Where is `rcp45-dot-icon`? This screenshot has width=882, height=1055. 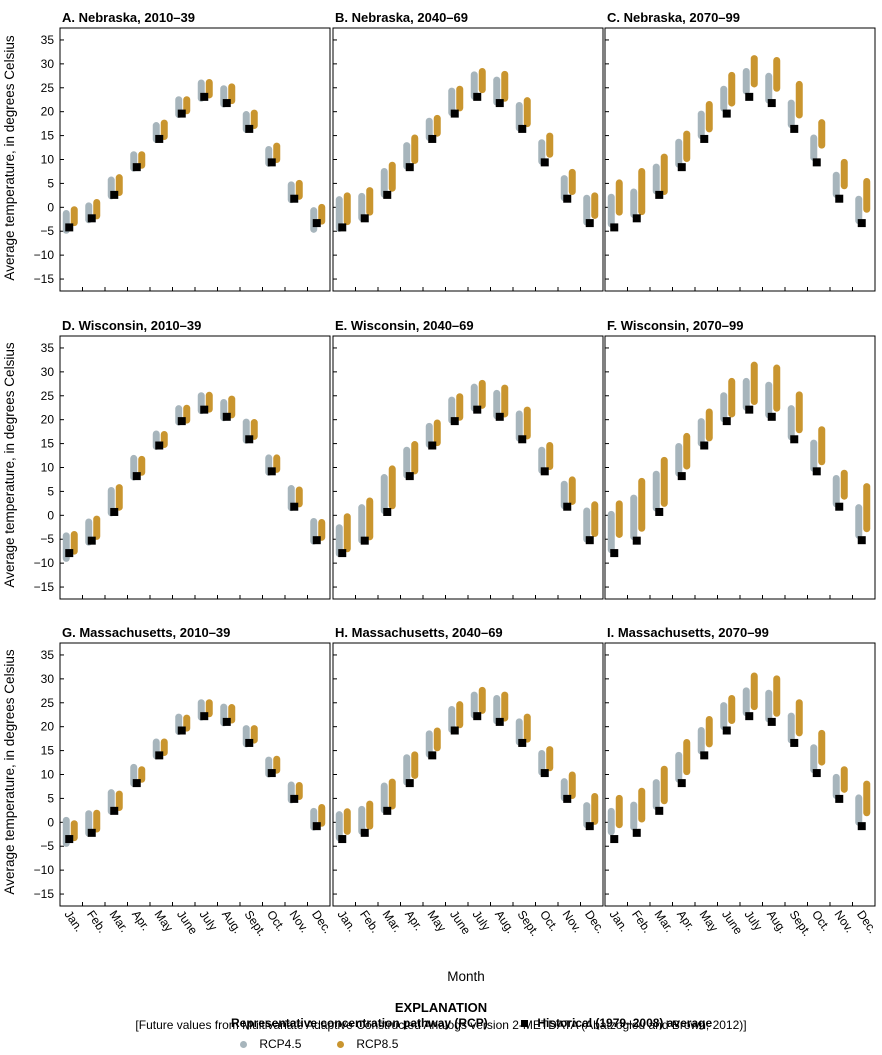 rcp45-dot-icon is located at coordinates (243, 1045).